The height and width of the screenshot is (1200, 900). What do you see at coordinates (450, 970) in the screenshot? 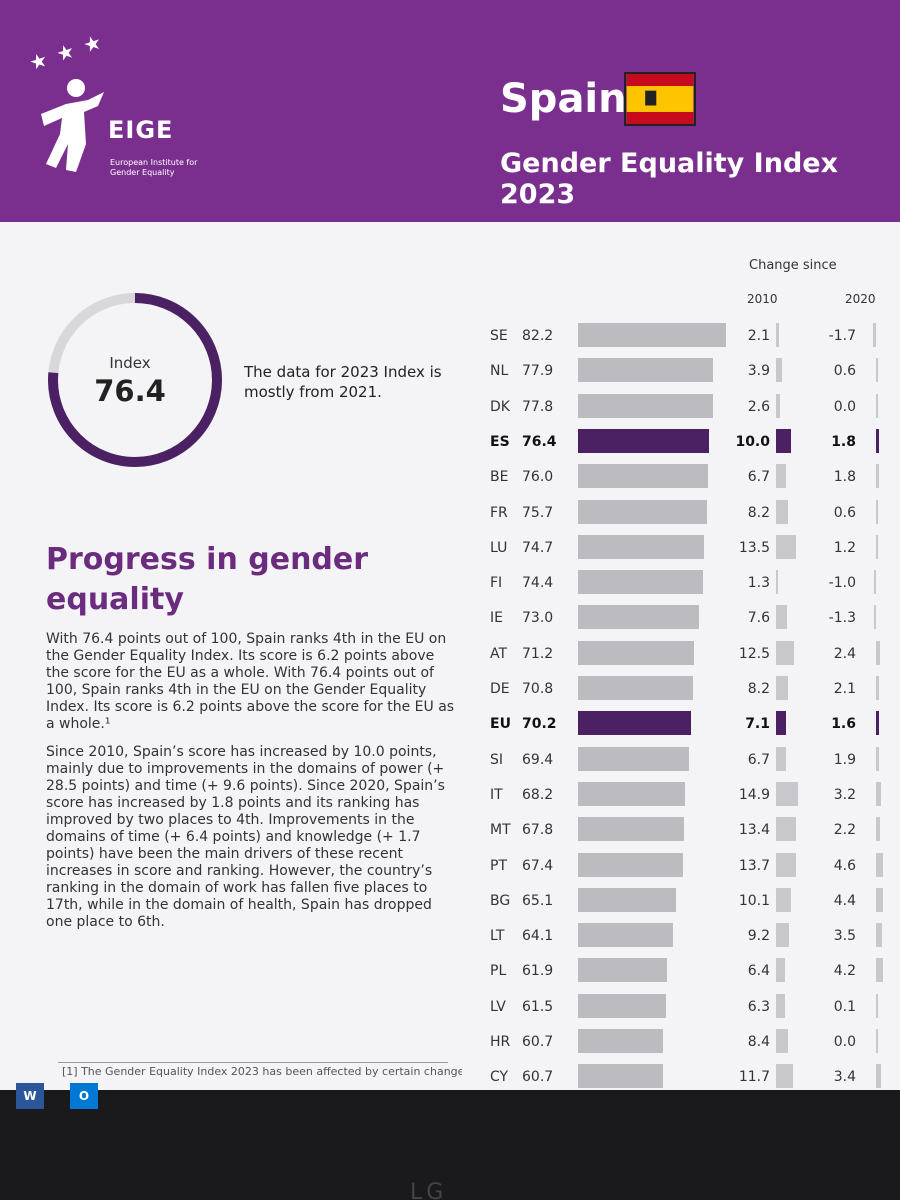
I see `table-row: PL 61.9 6.4 4.2` at bounding box center [450, 970].